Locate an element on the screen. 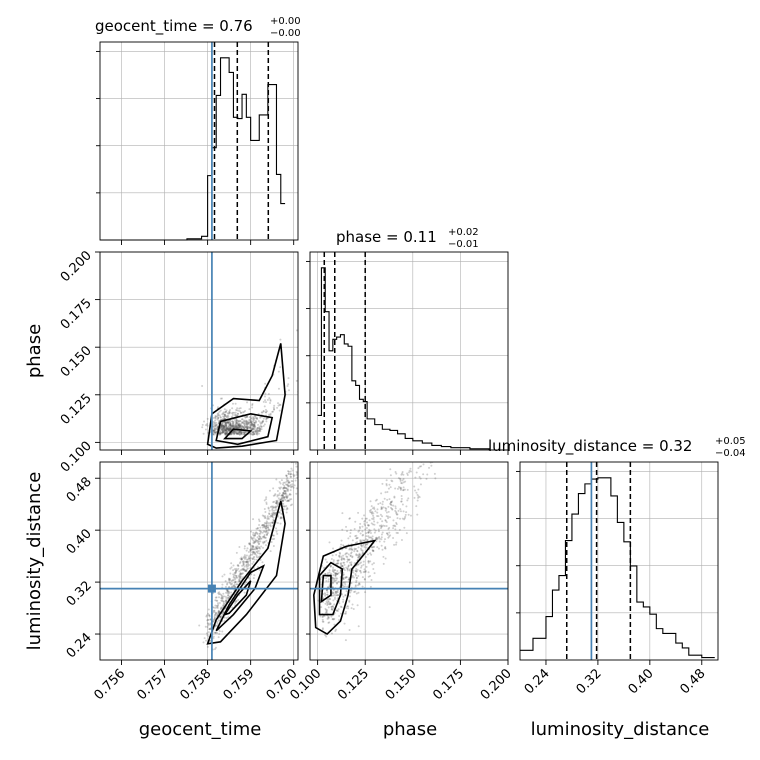 Image resolution: width=760 pixels, height=760 pixels. xtick-label-geocent_time-0: 0.756 is located at coordinates (109, 684).